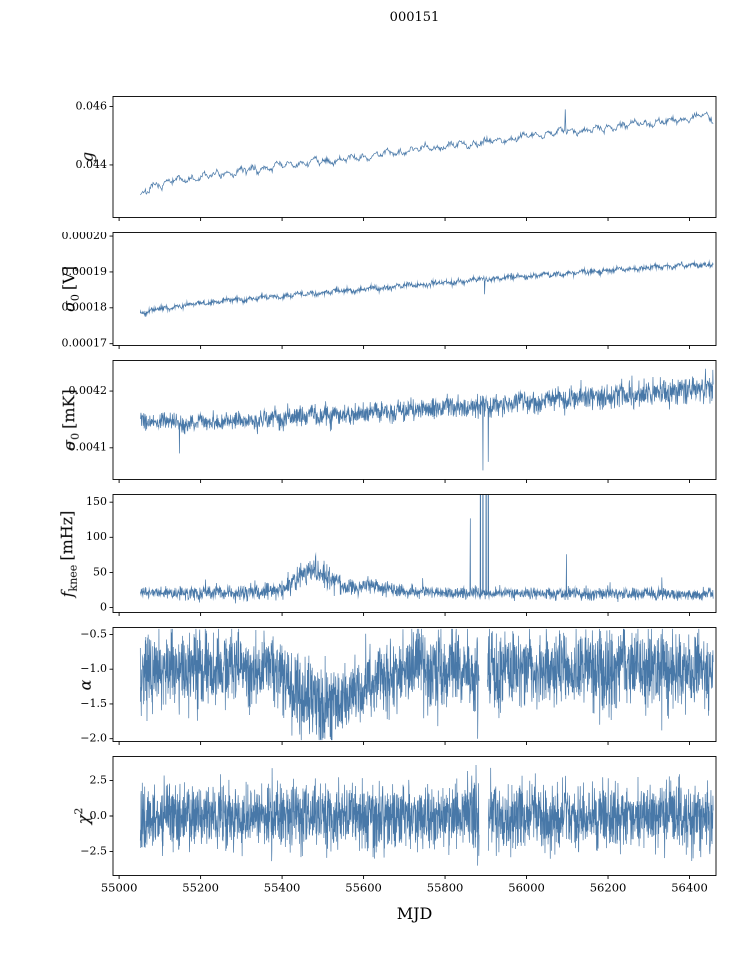 The height and width of the screenshot is (954, 741). Describe the element at coordinates (68, 553) in the screenshot. I see `panel-fknee-ylabel: fknee[mHz]` at that location.